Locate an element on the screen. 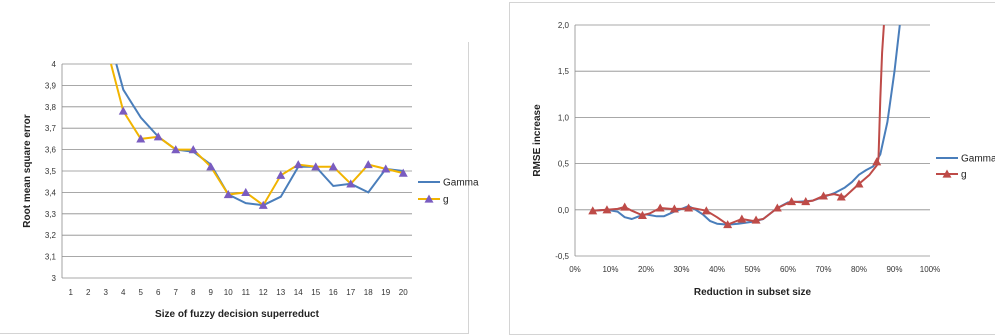 The width and height of the screenshot is (995, 335). x-tick-label: 10% is located at coordinates (610, 269).